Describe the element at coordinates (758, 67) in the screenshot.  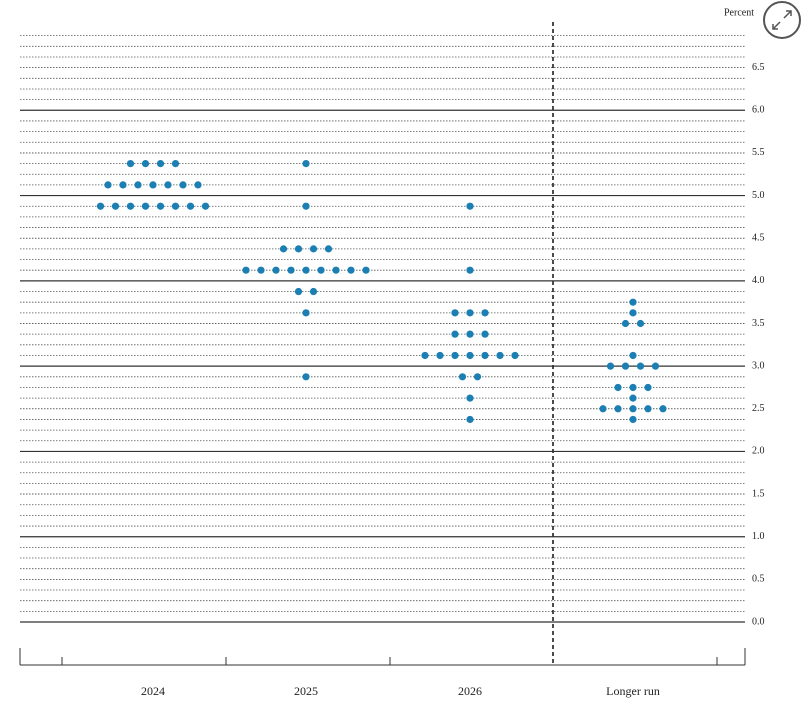
I see `y-tick-label: 6.5` at that location.